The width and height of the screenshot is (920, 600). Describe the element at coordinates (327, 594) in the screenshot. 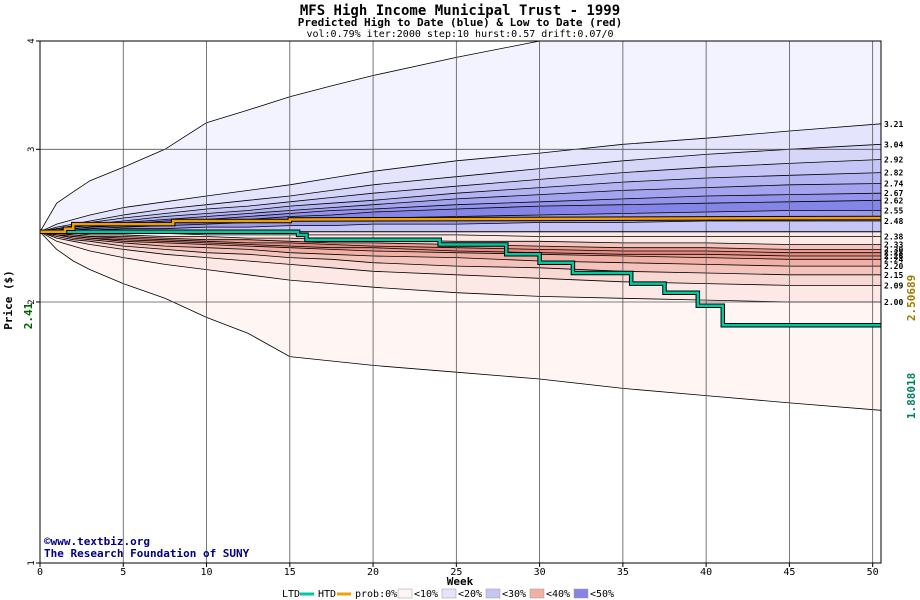

I see `legend-htd-label: HTD` at that location.